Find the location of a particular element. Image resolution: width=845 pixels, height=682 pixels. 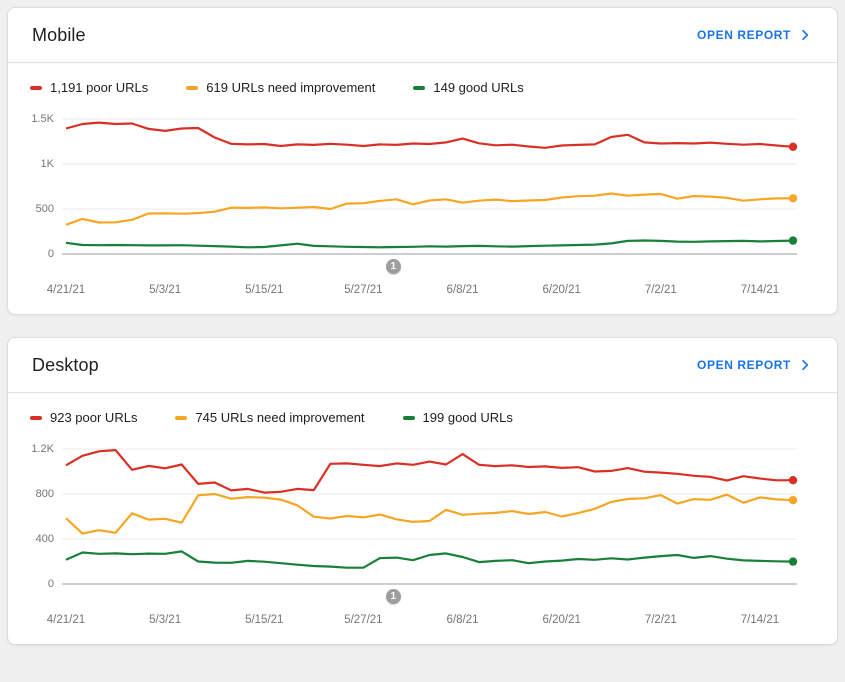

legend-item-good: 199 good URLs is located at coordinates (457, 417).